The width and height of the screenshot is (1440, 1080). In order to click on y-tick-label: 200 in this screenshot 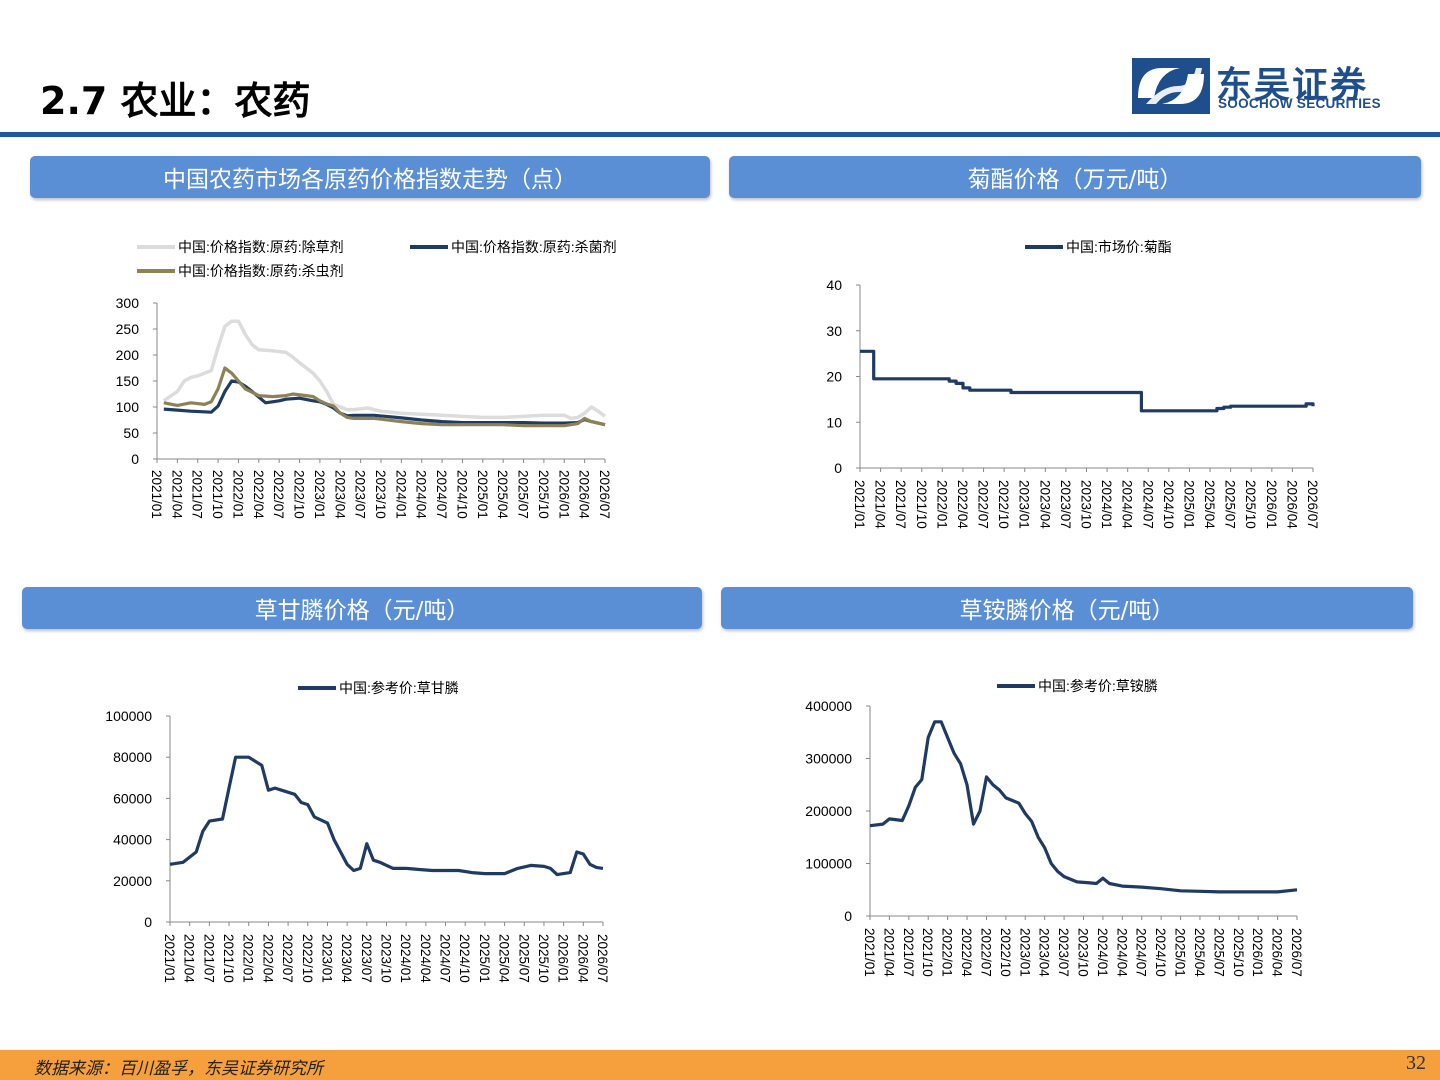, I will do `click(128, 355)`.